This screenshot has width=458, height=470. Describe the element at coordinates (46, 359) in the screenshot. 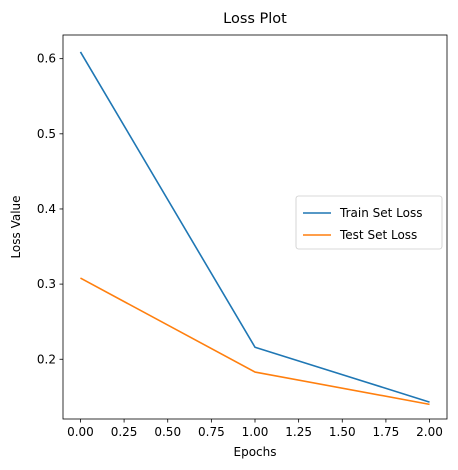

I see `y-tick-label: 0.2` at that location.